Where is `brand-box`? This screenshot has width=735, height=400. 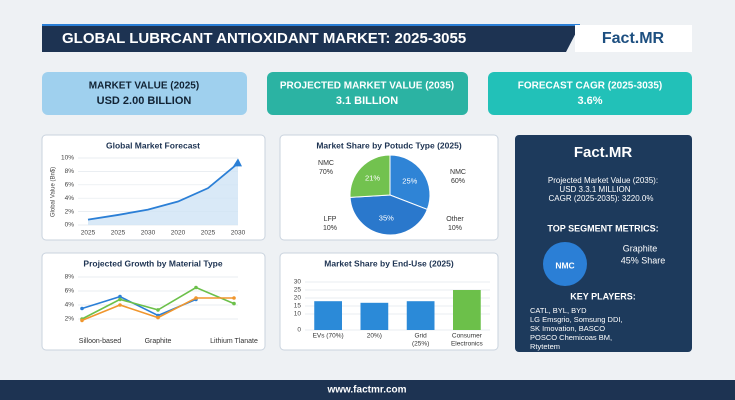 brand-box is located at coordinates (633, 38).